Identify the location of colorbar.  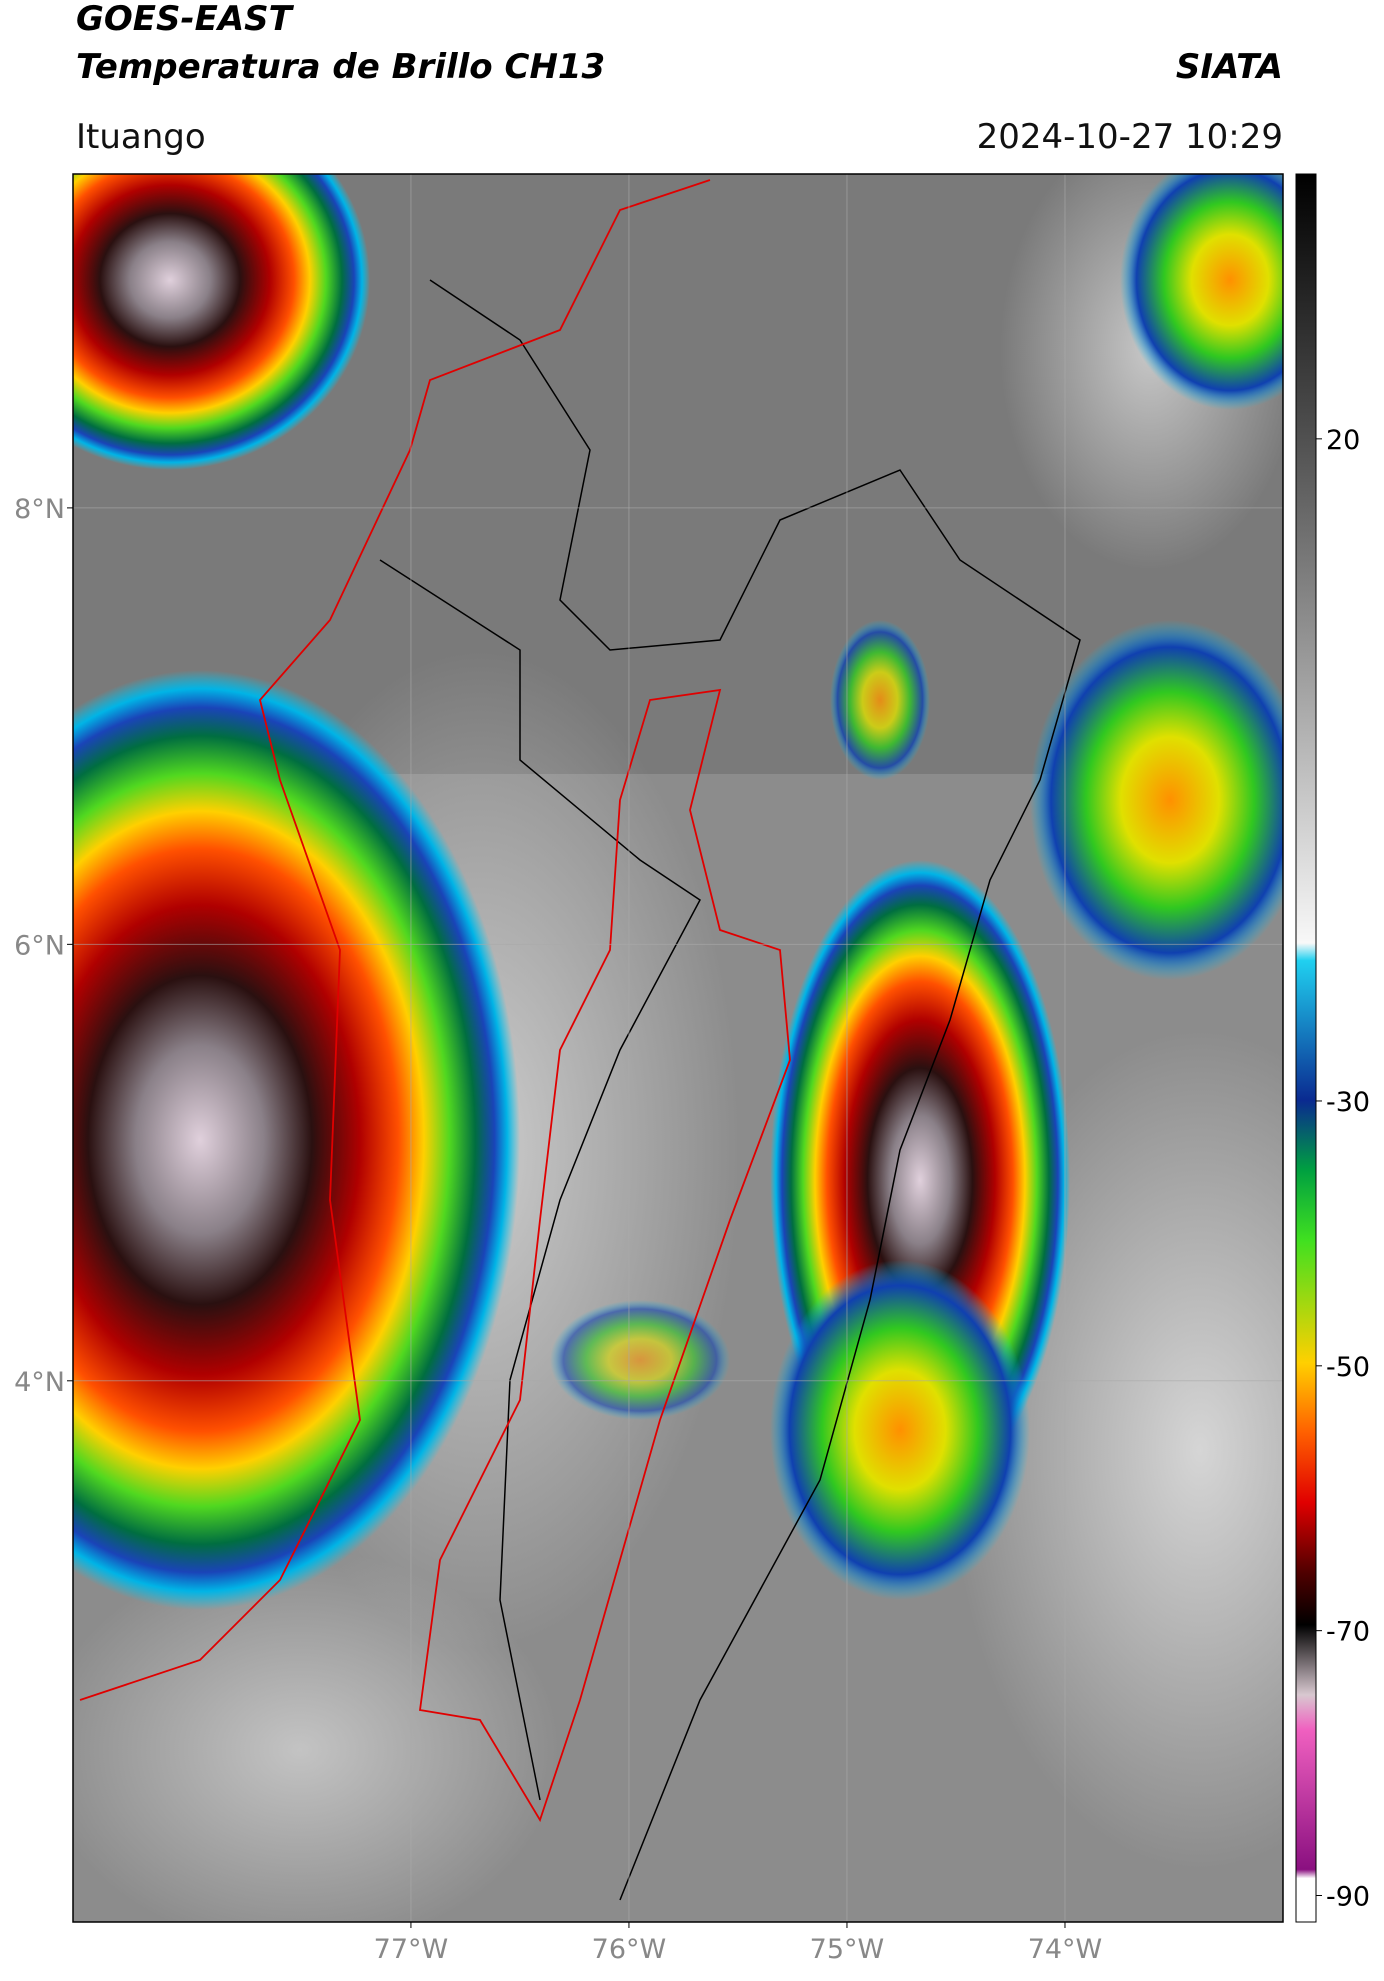
(1306, 1048).